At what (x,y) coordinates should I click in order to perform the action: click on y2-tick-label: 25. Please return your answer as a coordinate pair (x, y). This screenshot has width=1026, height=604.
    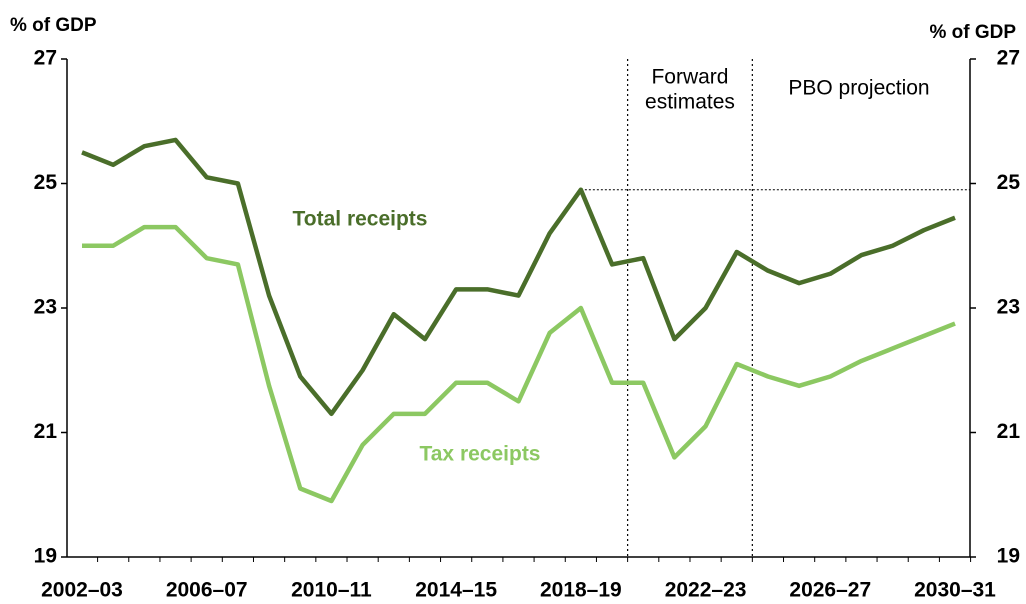
    Looking at the image, I should click on (1009, 182).